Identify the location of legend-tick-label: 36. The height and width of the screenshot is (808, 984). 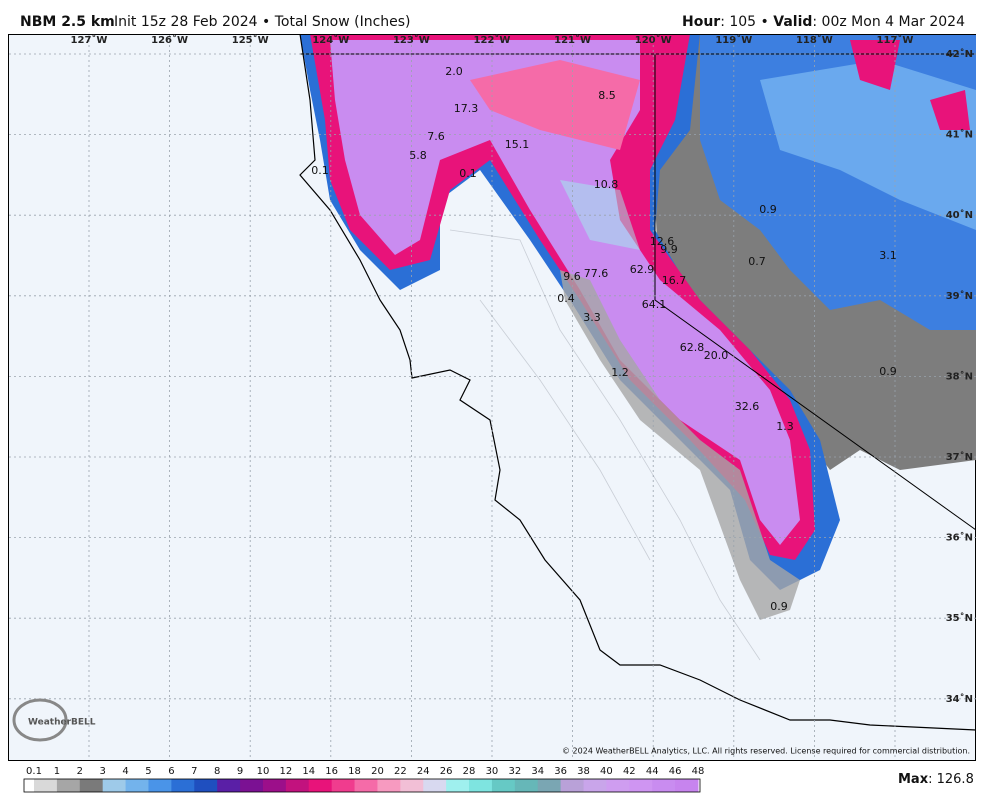
(560, 771).